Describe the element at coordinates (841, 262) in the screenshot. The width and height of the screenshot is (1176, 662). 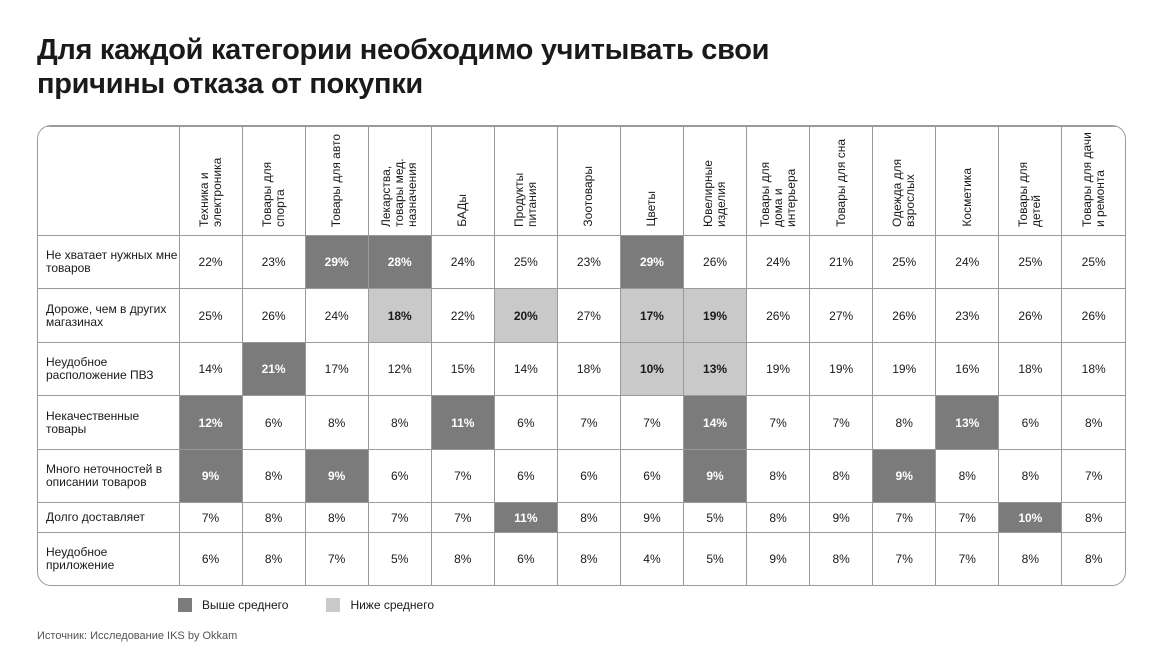
I see `cell: 21%` at that location.